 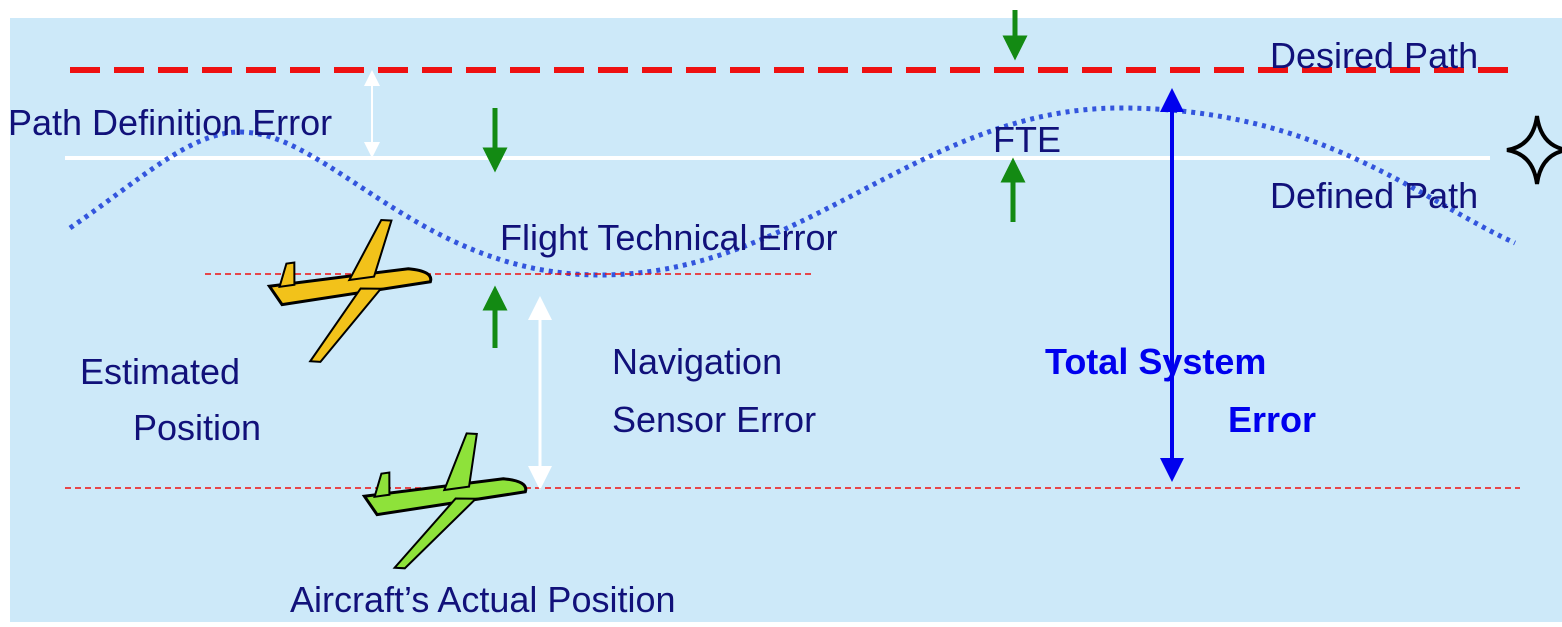 I want to click on label: Path Definition Error, so click(x=170, y=122).